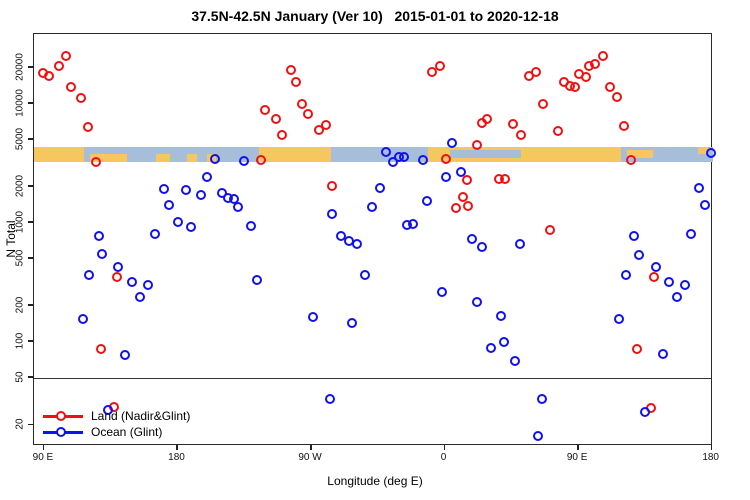  What do you see at coordinates (63, 416) in the screenshot?
I see `land-marker-icon` at bounding box center [63, 416].